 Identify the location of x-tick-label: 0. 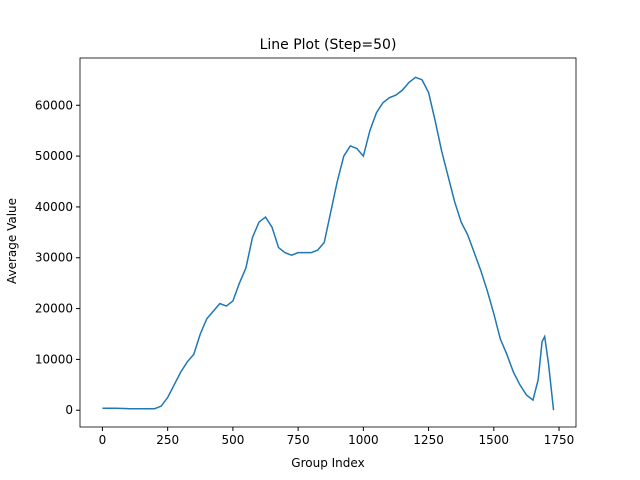
(103, 440).